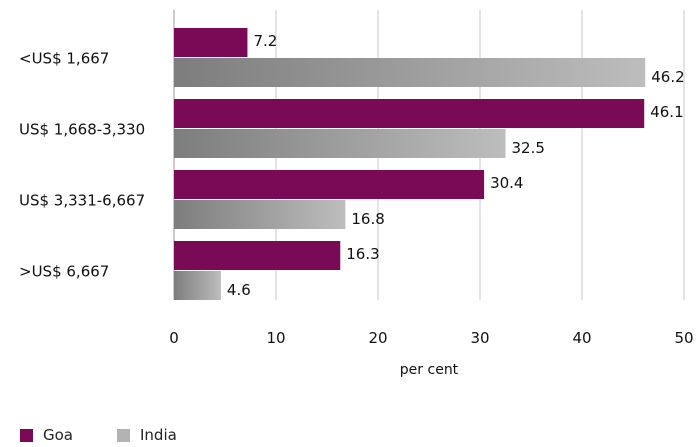 Image resolution: width=698 pixels, height=447 pixels. What do you see at coordinates (479, 338) in the screenshot?
I see `x-tick-label: 30` at bounding box center [479, 338].